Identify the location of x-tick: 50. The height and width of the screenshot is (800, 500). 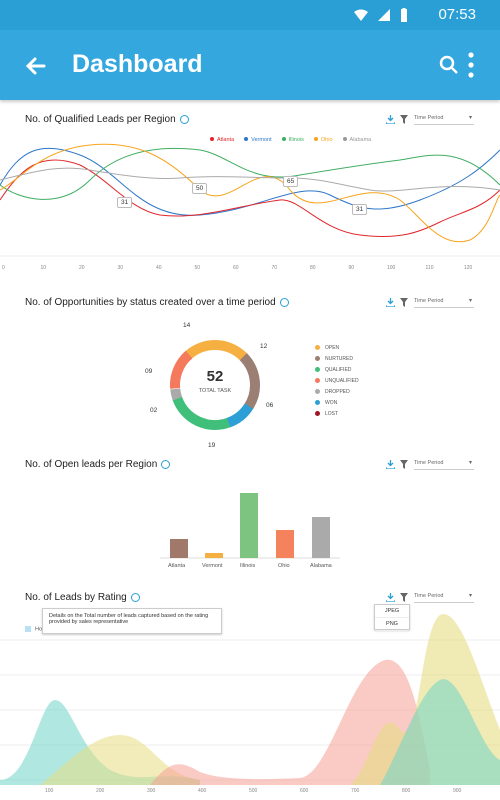
(197, 268).